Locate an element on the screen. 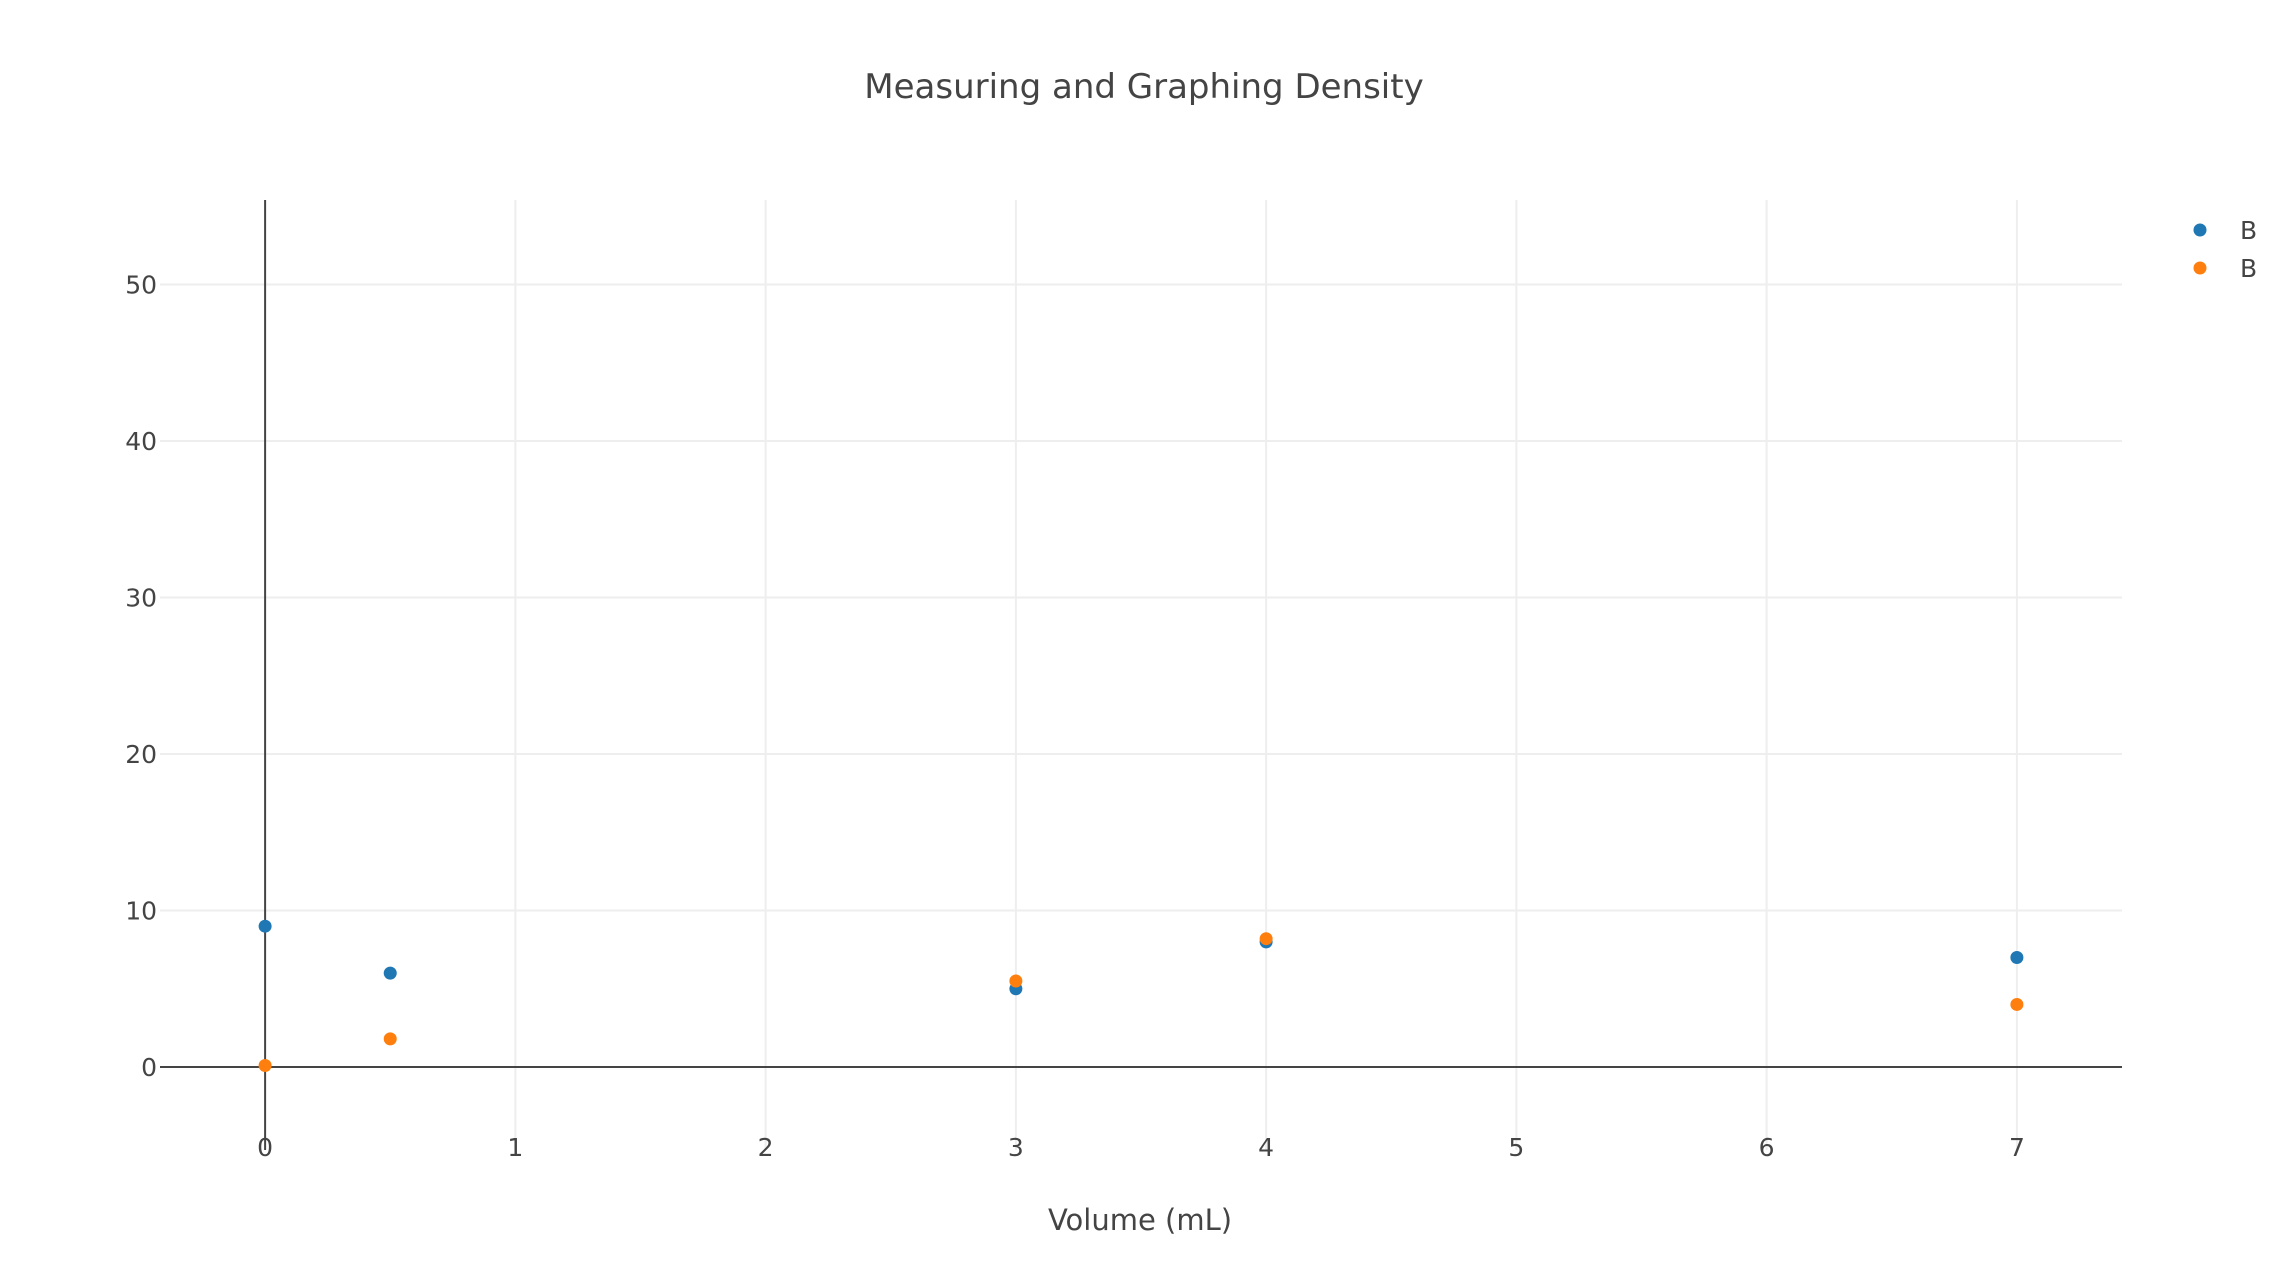 The width and height of the screenshot is (2288, 1288). data-points is located at coordinates (1141, 995).